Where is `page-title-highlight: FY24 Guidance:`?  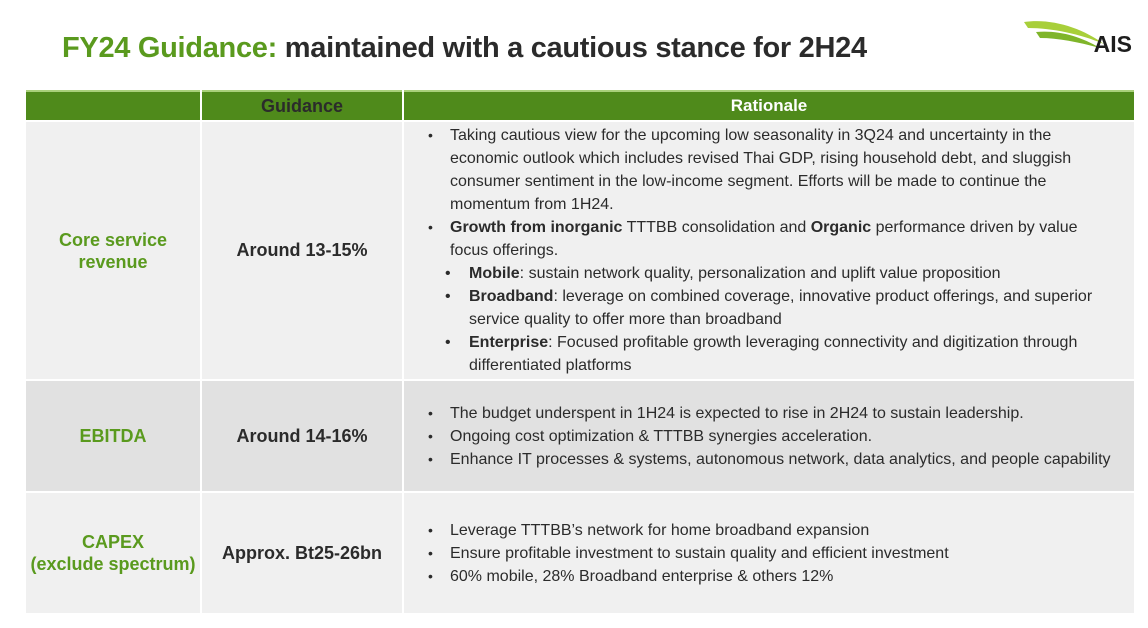 page-title-highlight: FY24 Guidance: is located at coordinates (169, 48).